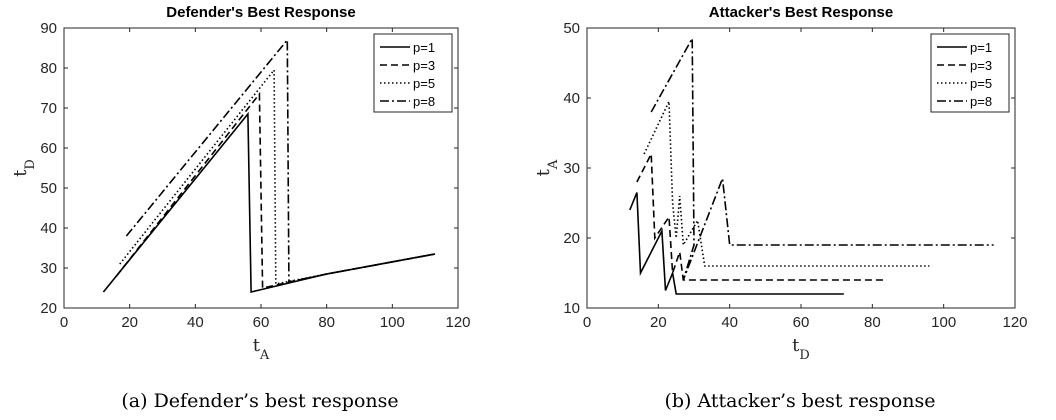 The width and height of the screenshot is (1056, 420). I want to click on y-tick-label: 70, so click(48, 108).